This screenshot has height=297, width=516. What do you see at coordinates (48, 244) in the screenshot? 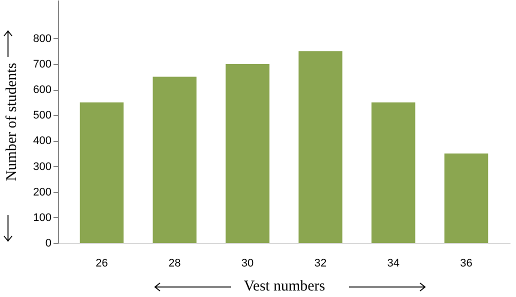
I see `y-tick-label: 0` at bounding box center [48, 244].